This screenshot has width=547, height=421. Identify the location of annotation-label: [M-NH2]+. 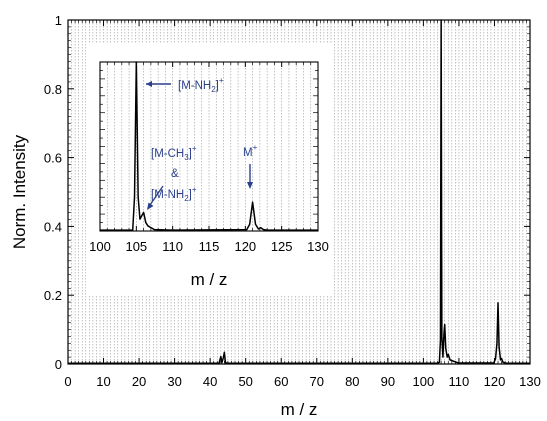
(201, 85).